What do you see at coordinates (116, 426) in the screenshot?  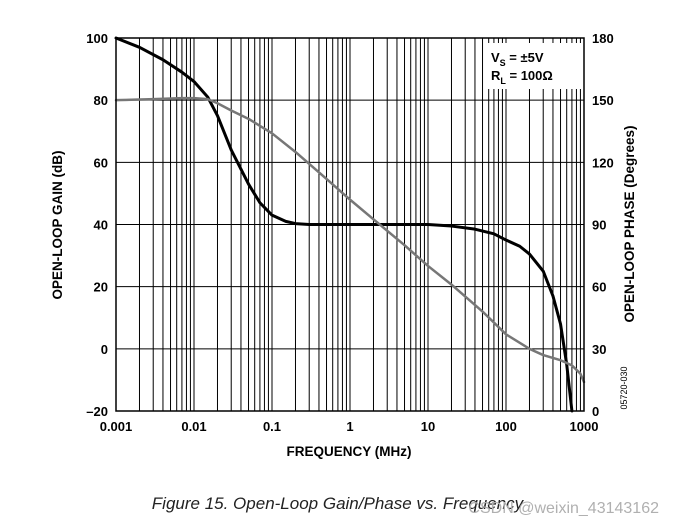 I see `x-tick-label: 0.001` at bounding box center [116, 426].